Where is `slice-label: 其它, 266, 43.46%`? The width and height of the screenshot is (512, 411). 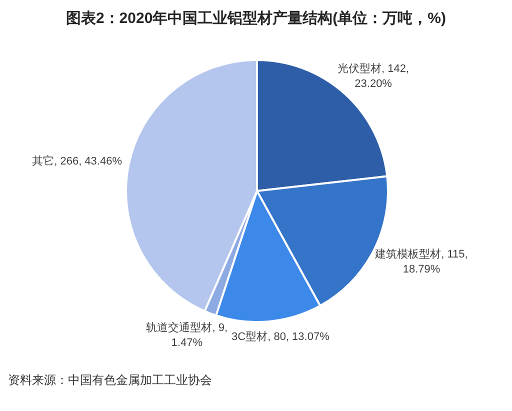 slice-label: 其它, 266, 43.46% is located at coordinates (77, 161).